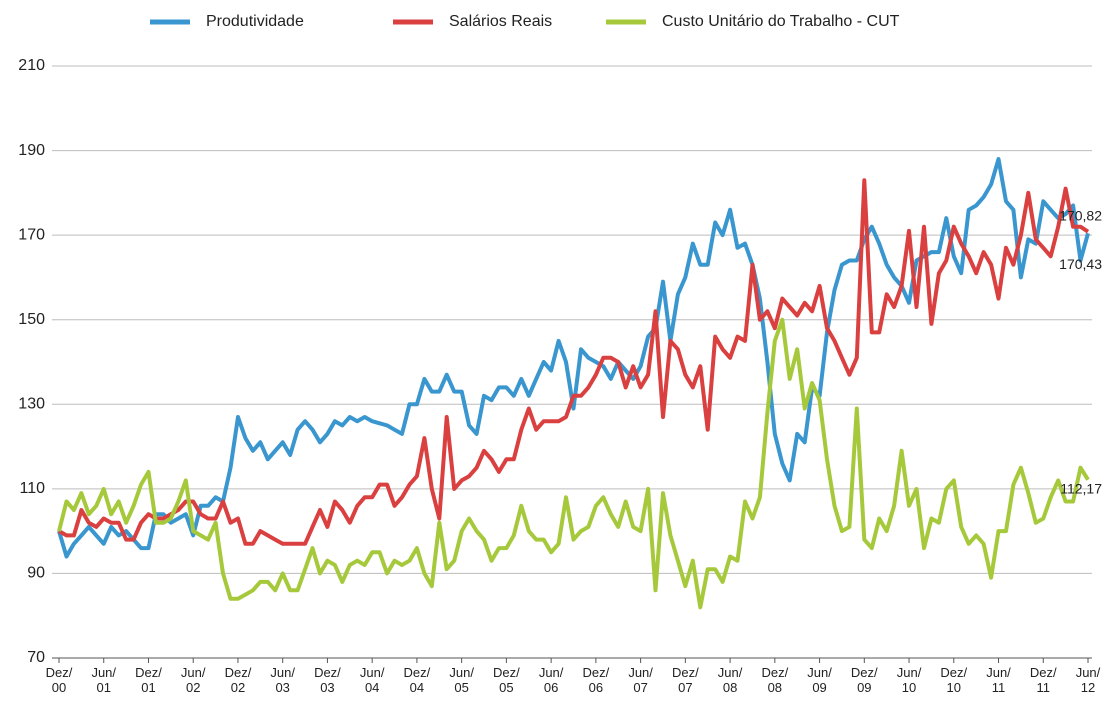  Describe the element at coordinates (461, 680) in the screenshot. I see `x-tick-label: Jun/05` at that location.